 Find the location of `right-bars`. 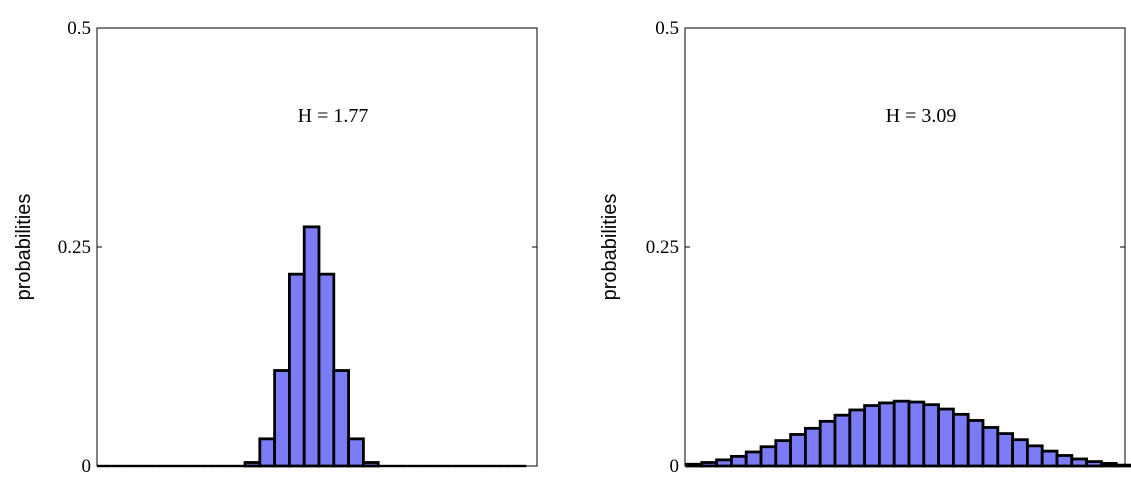

right-bars is located at coordinates (908, 433).